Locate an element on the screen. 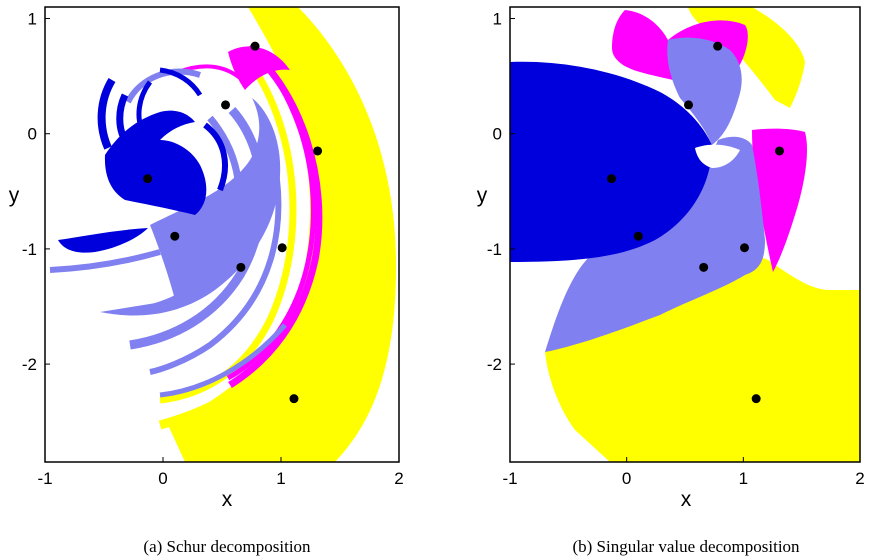 The height and width of the screenshot is (560, 870). xtick-label-a: -1 is located at coordinates (44, 478).